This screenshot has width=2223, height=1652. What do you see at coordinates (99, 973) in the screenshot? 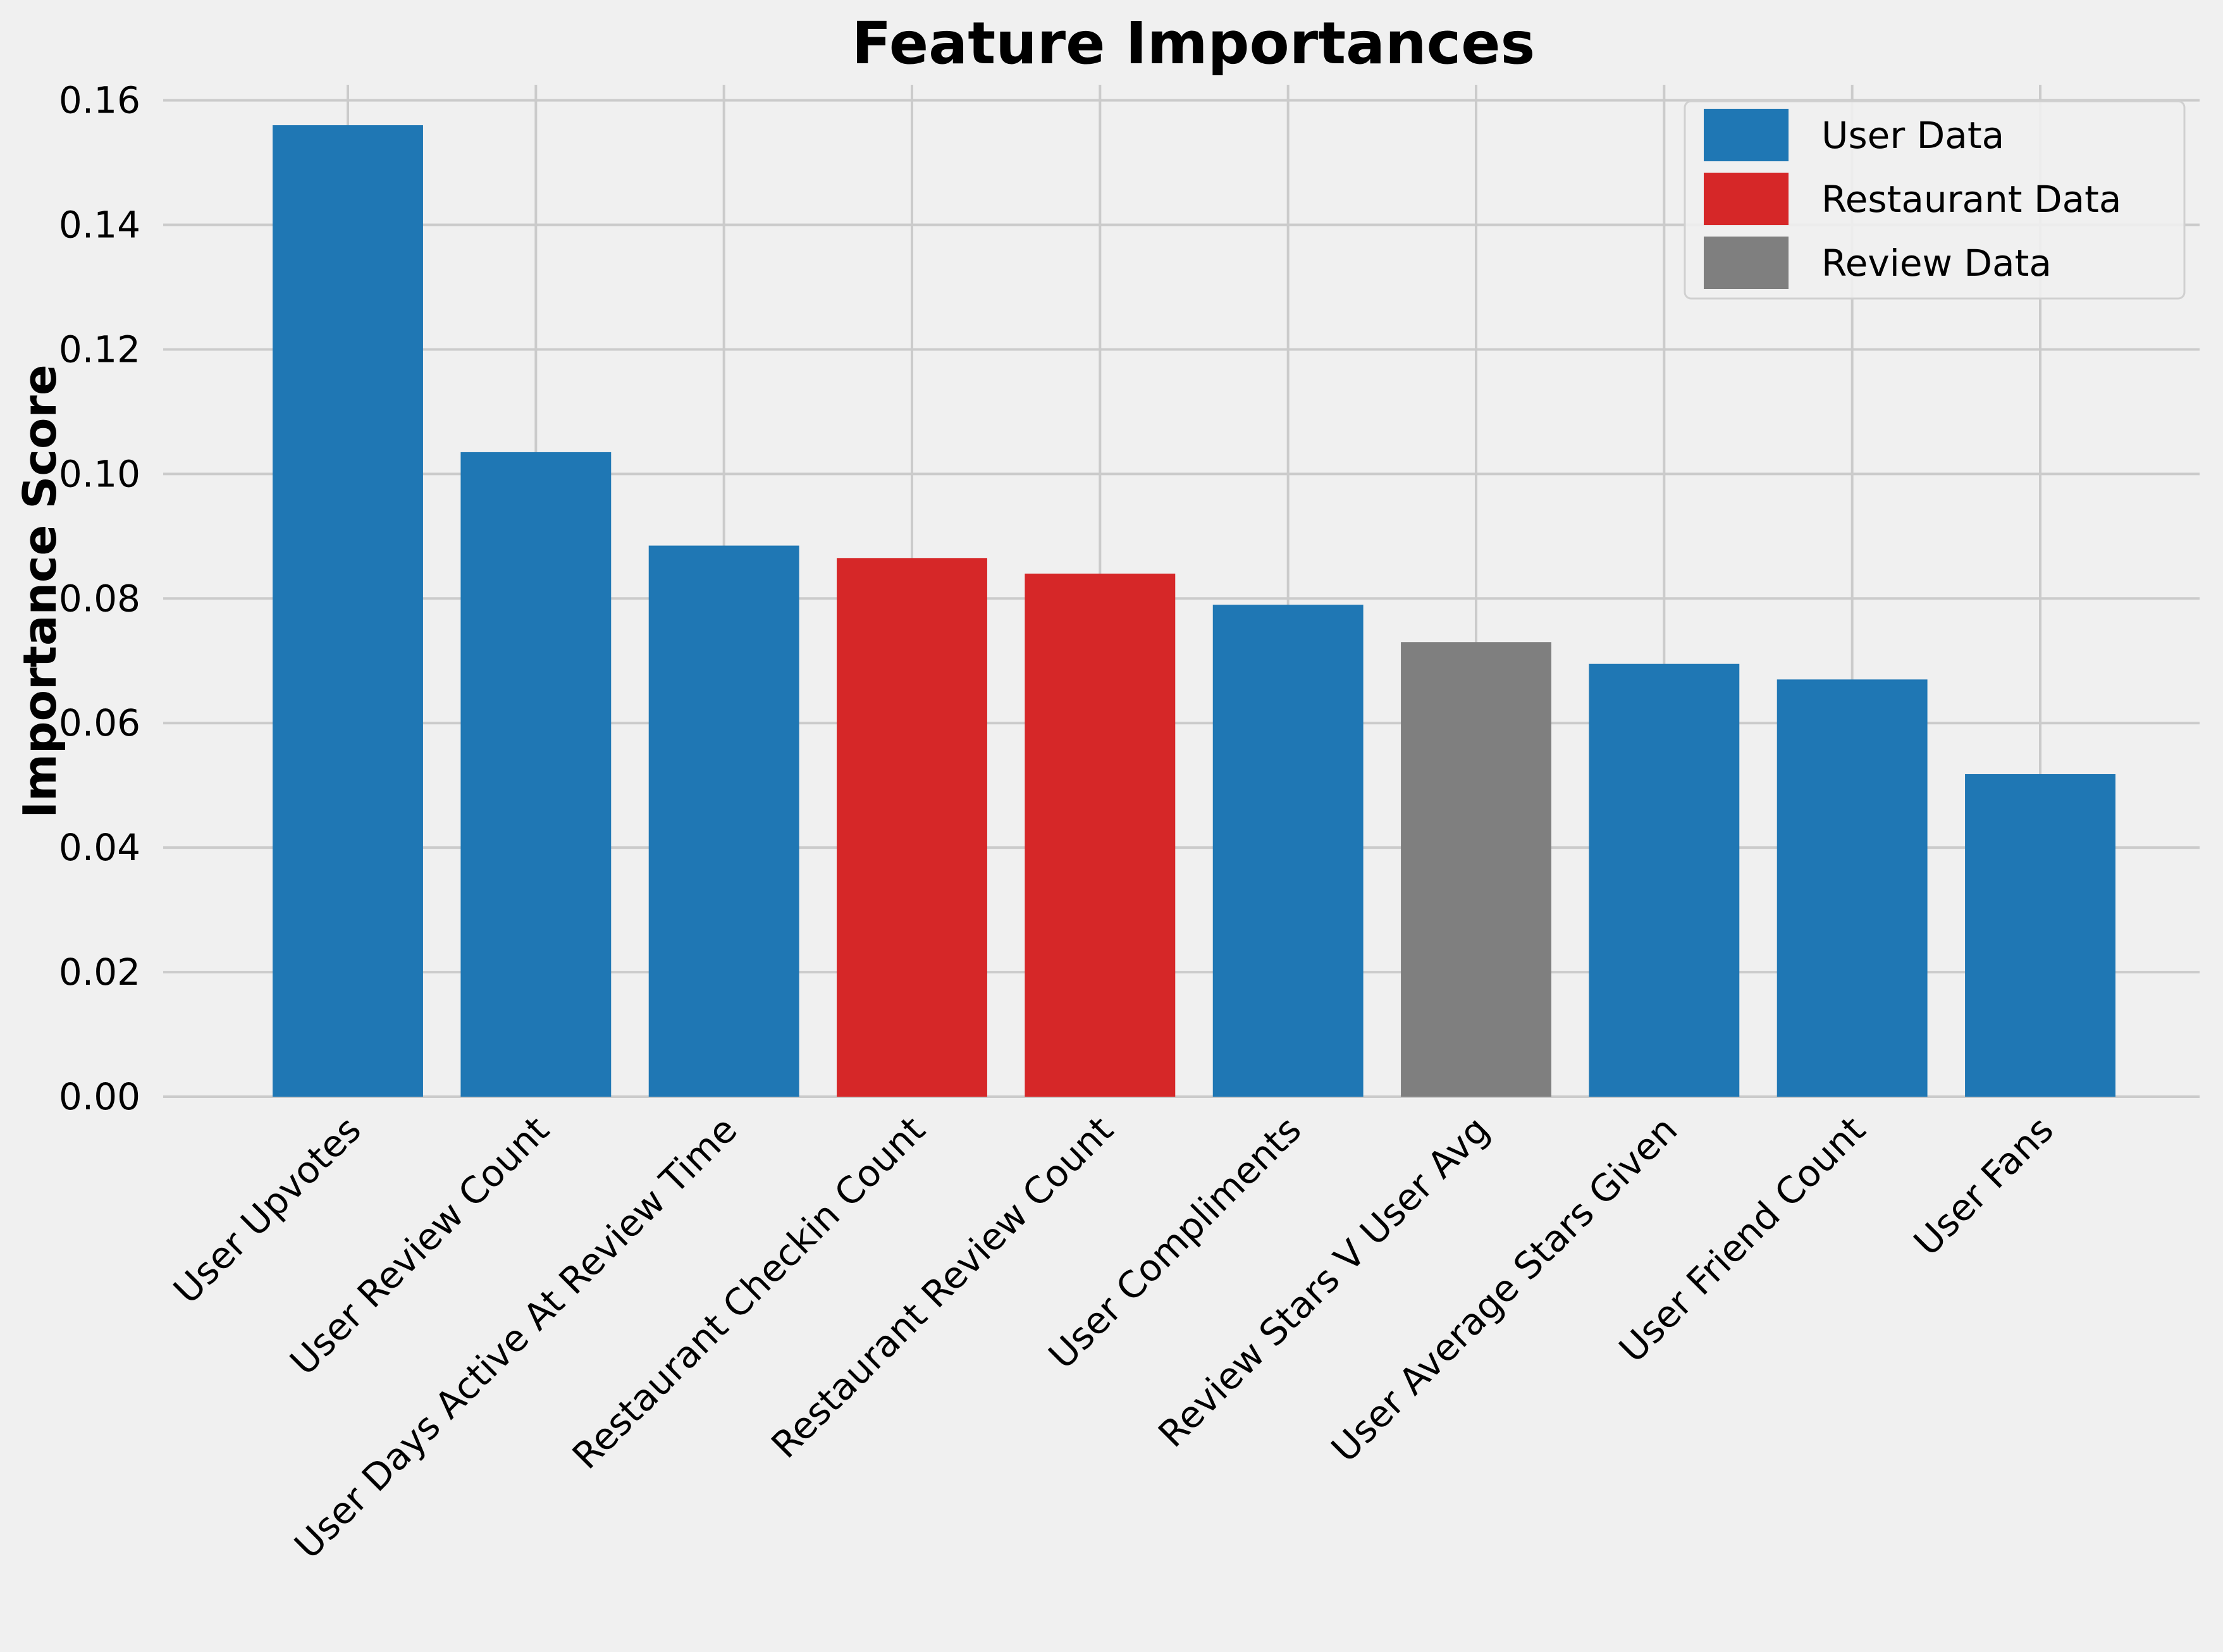
I see `y-tick-label: 0.02` at bounding box center [99, 973].